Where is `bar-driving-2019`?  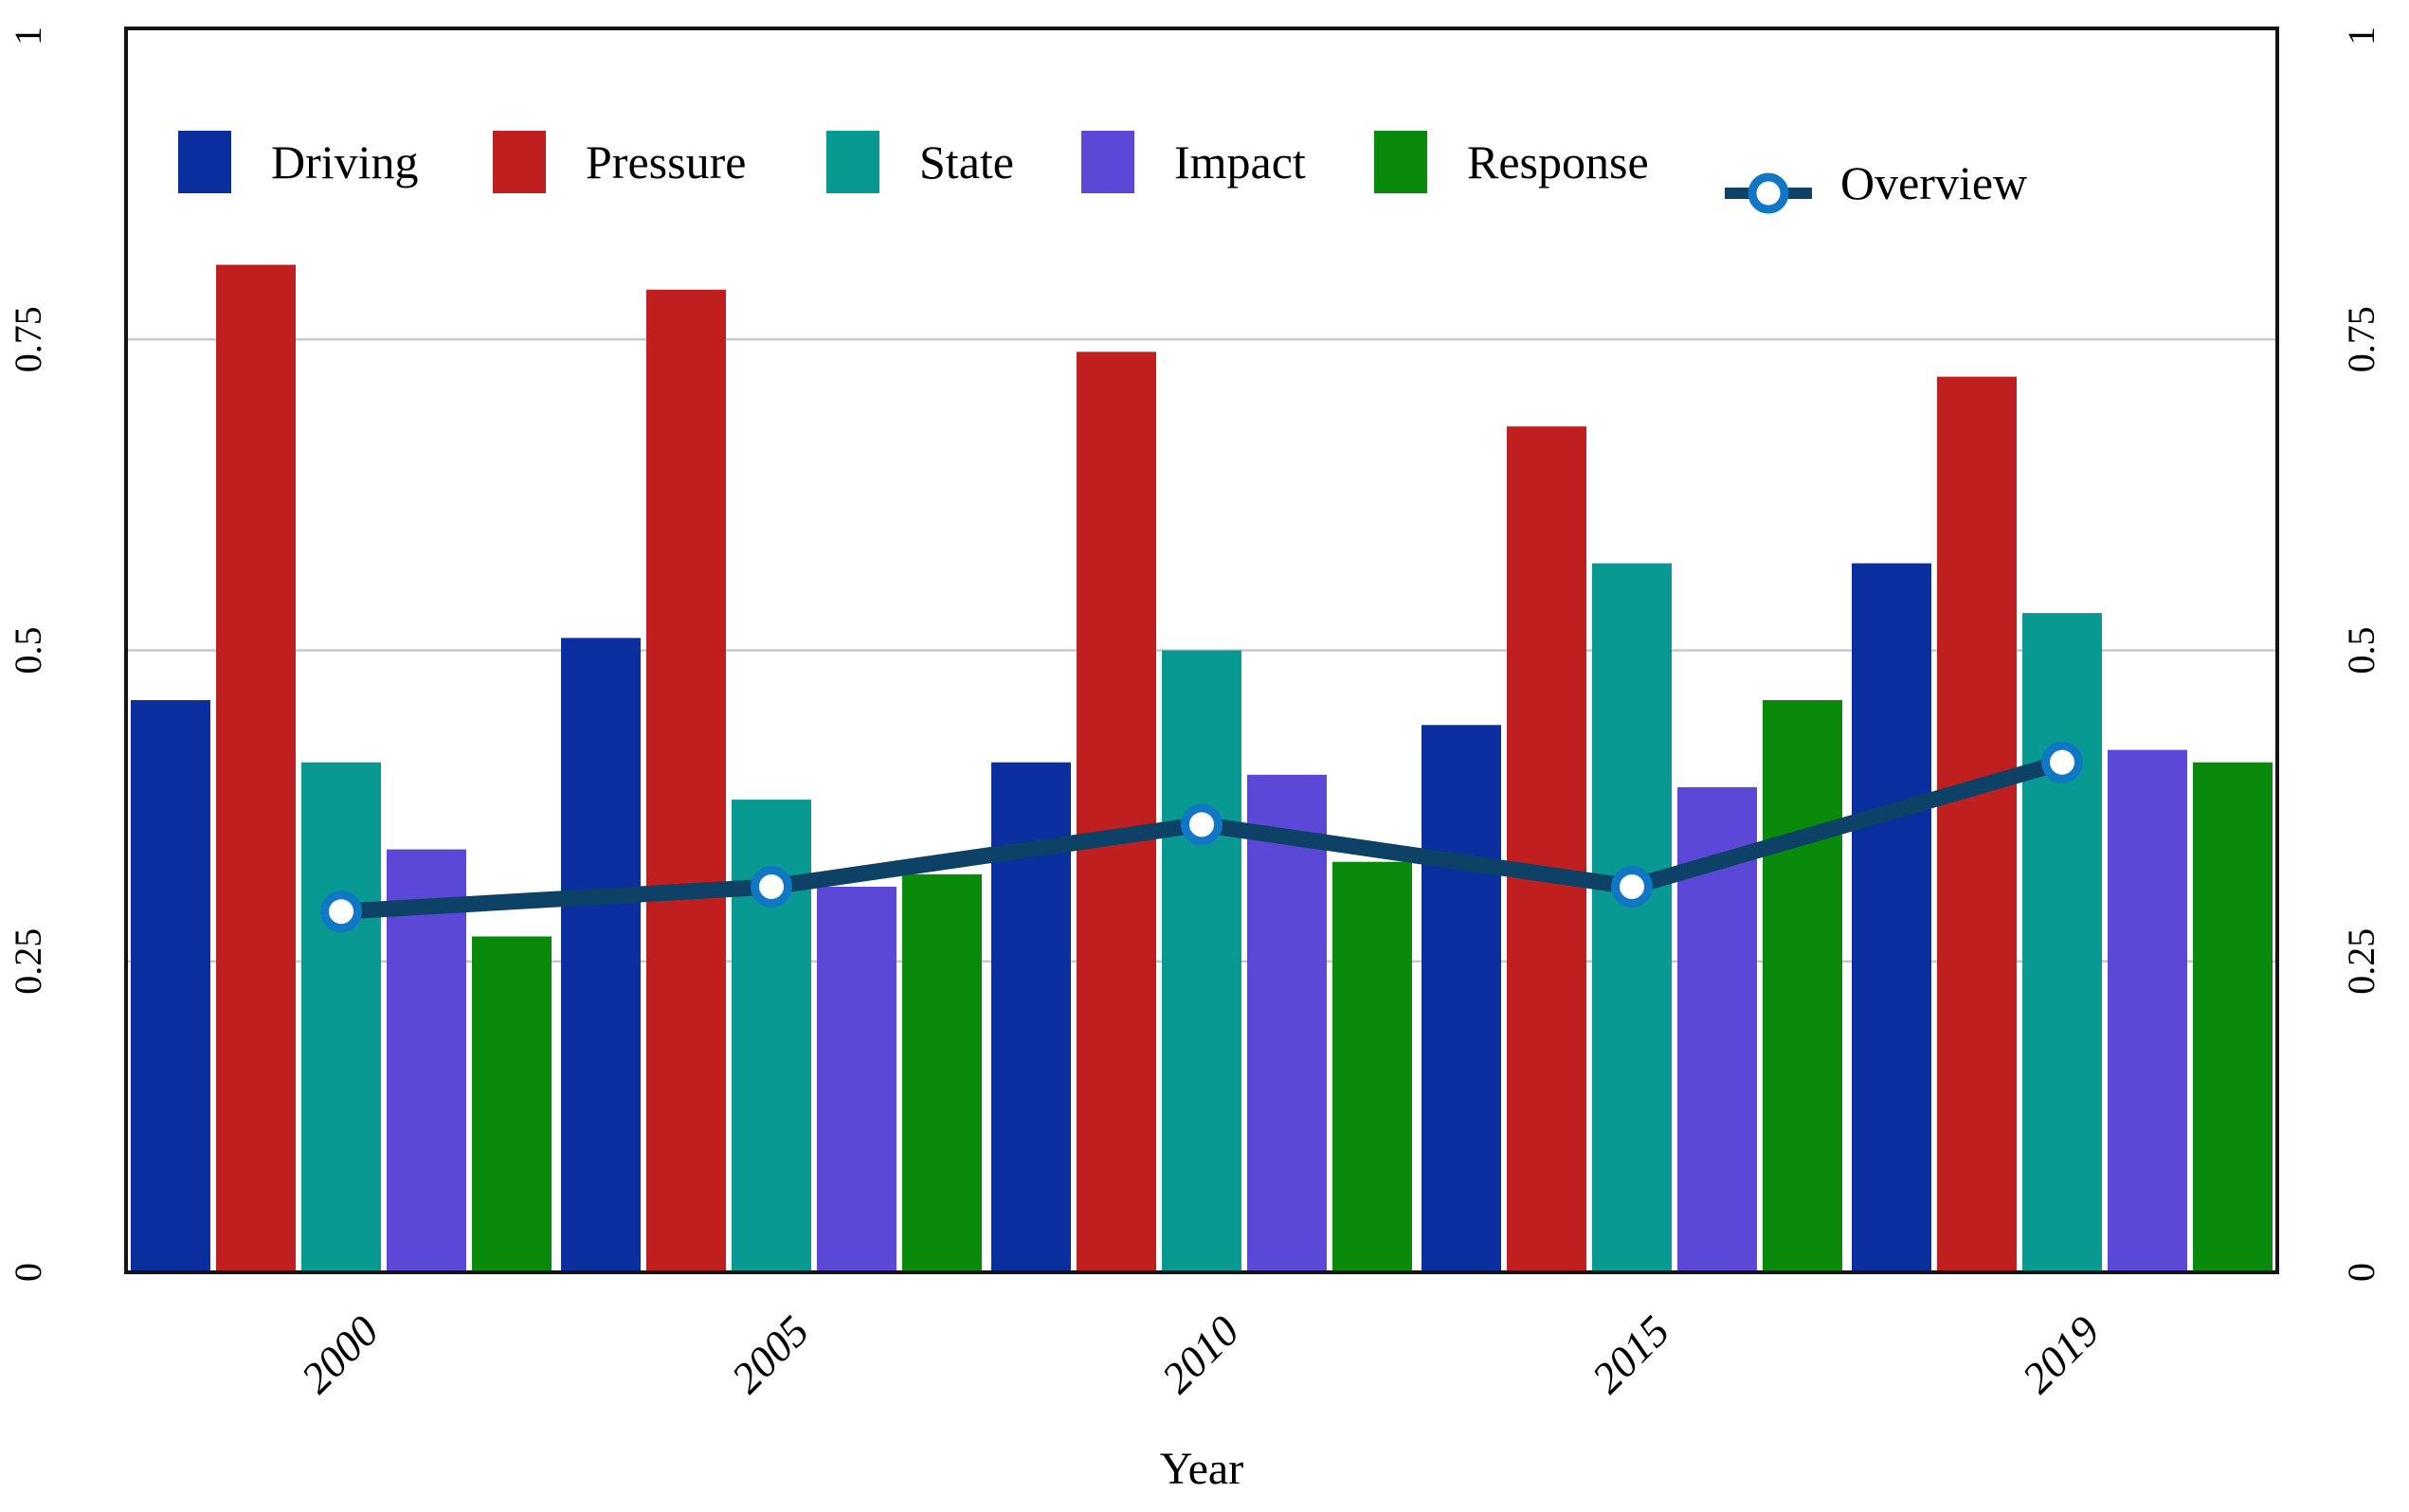 bar-driving-2019 is located at coordinates (1891, 917).